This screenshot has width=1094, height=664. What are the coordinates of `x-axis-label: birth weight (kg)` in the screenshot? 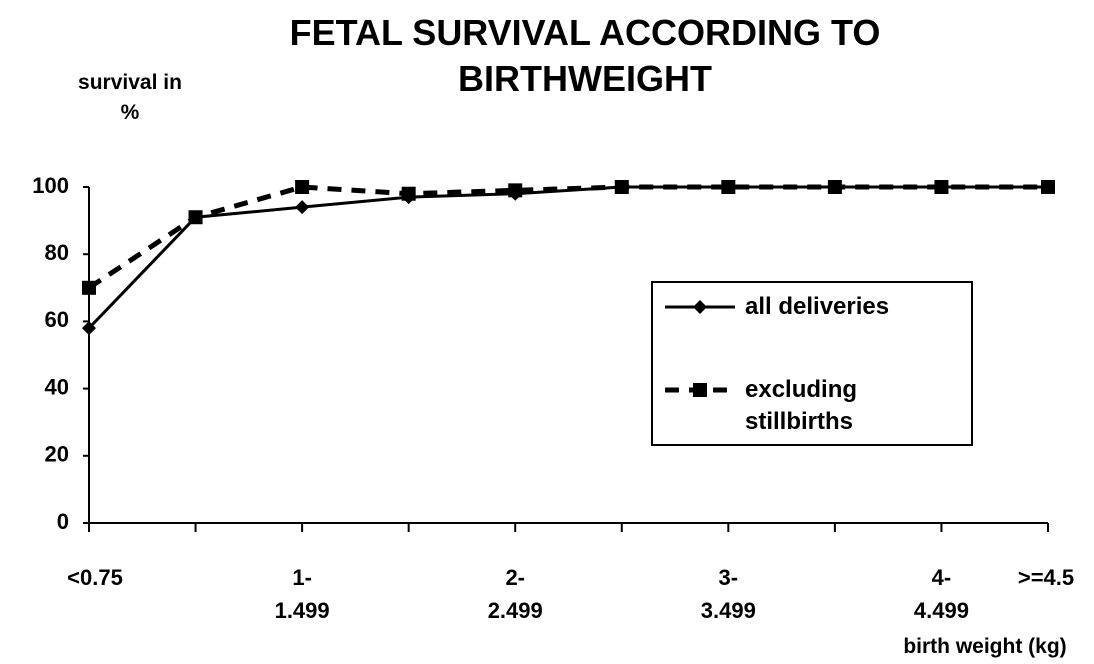 It's located at (985, 646).